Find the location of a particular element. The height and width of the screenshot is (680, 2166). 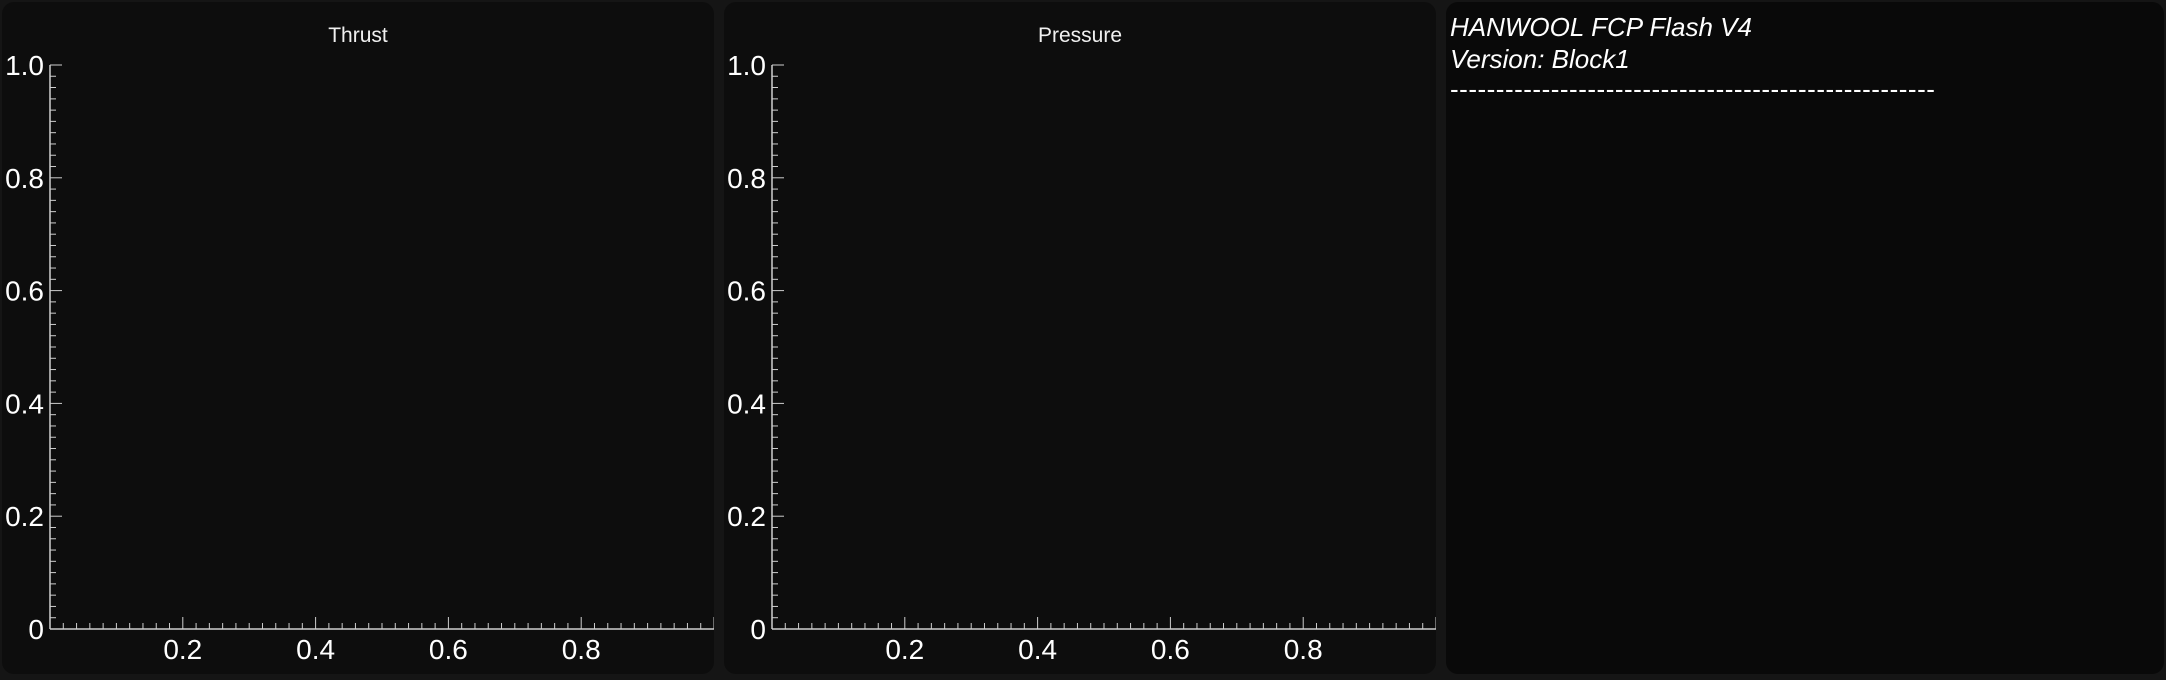

pressure-chart-title: Pressure is located at coordinates (1080, 35).